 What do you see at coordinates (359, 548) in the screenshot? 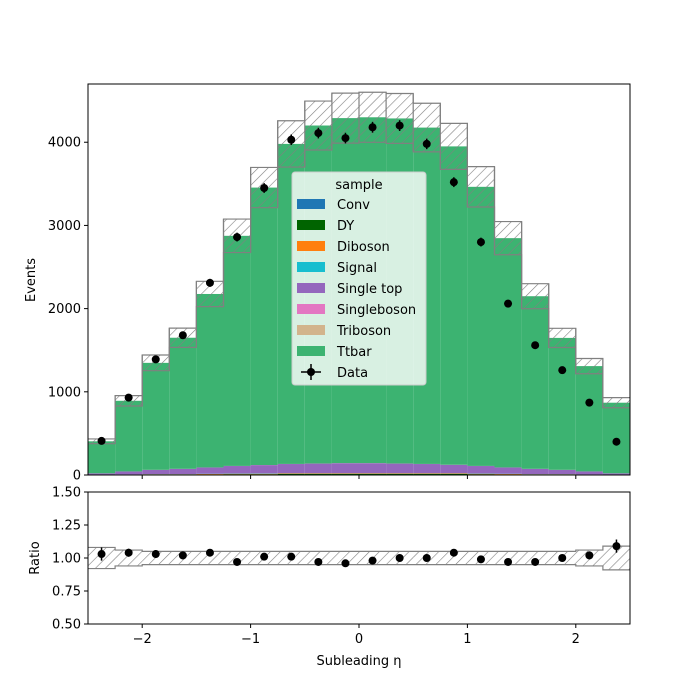
I see `ratio-band-upper` at bounding box center [359, 548].